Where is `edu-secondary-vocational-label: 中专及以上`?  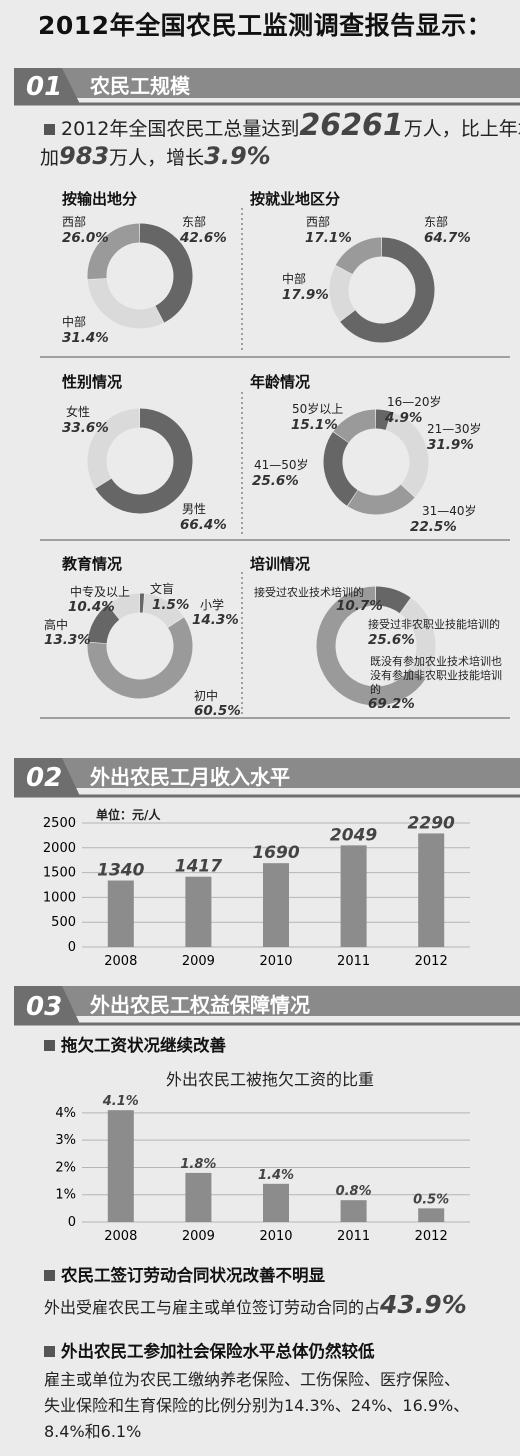
edu-secondary-vocational-label: 中专及以上 is located at coordinates (100, 591).